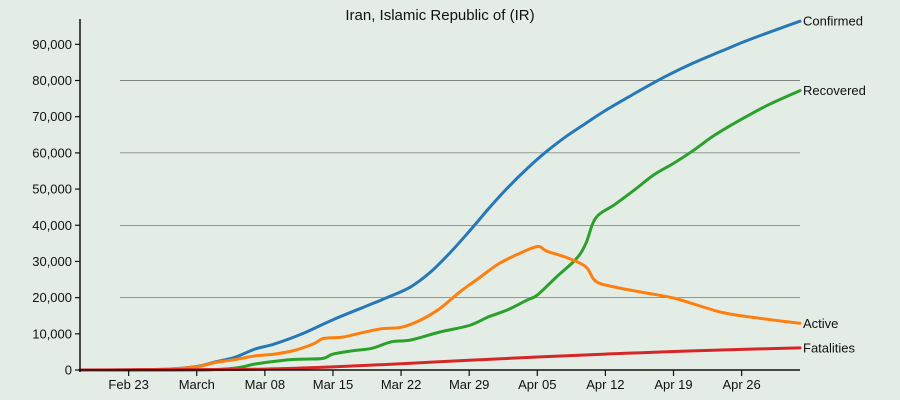 This screenshot has height=400, width=900. What do you see at coordinates (673, 384) in the screenshot?
I see `x-tick-label: Apr 19` at bounding box center [673, 384].